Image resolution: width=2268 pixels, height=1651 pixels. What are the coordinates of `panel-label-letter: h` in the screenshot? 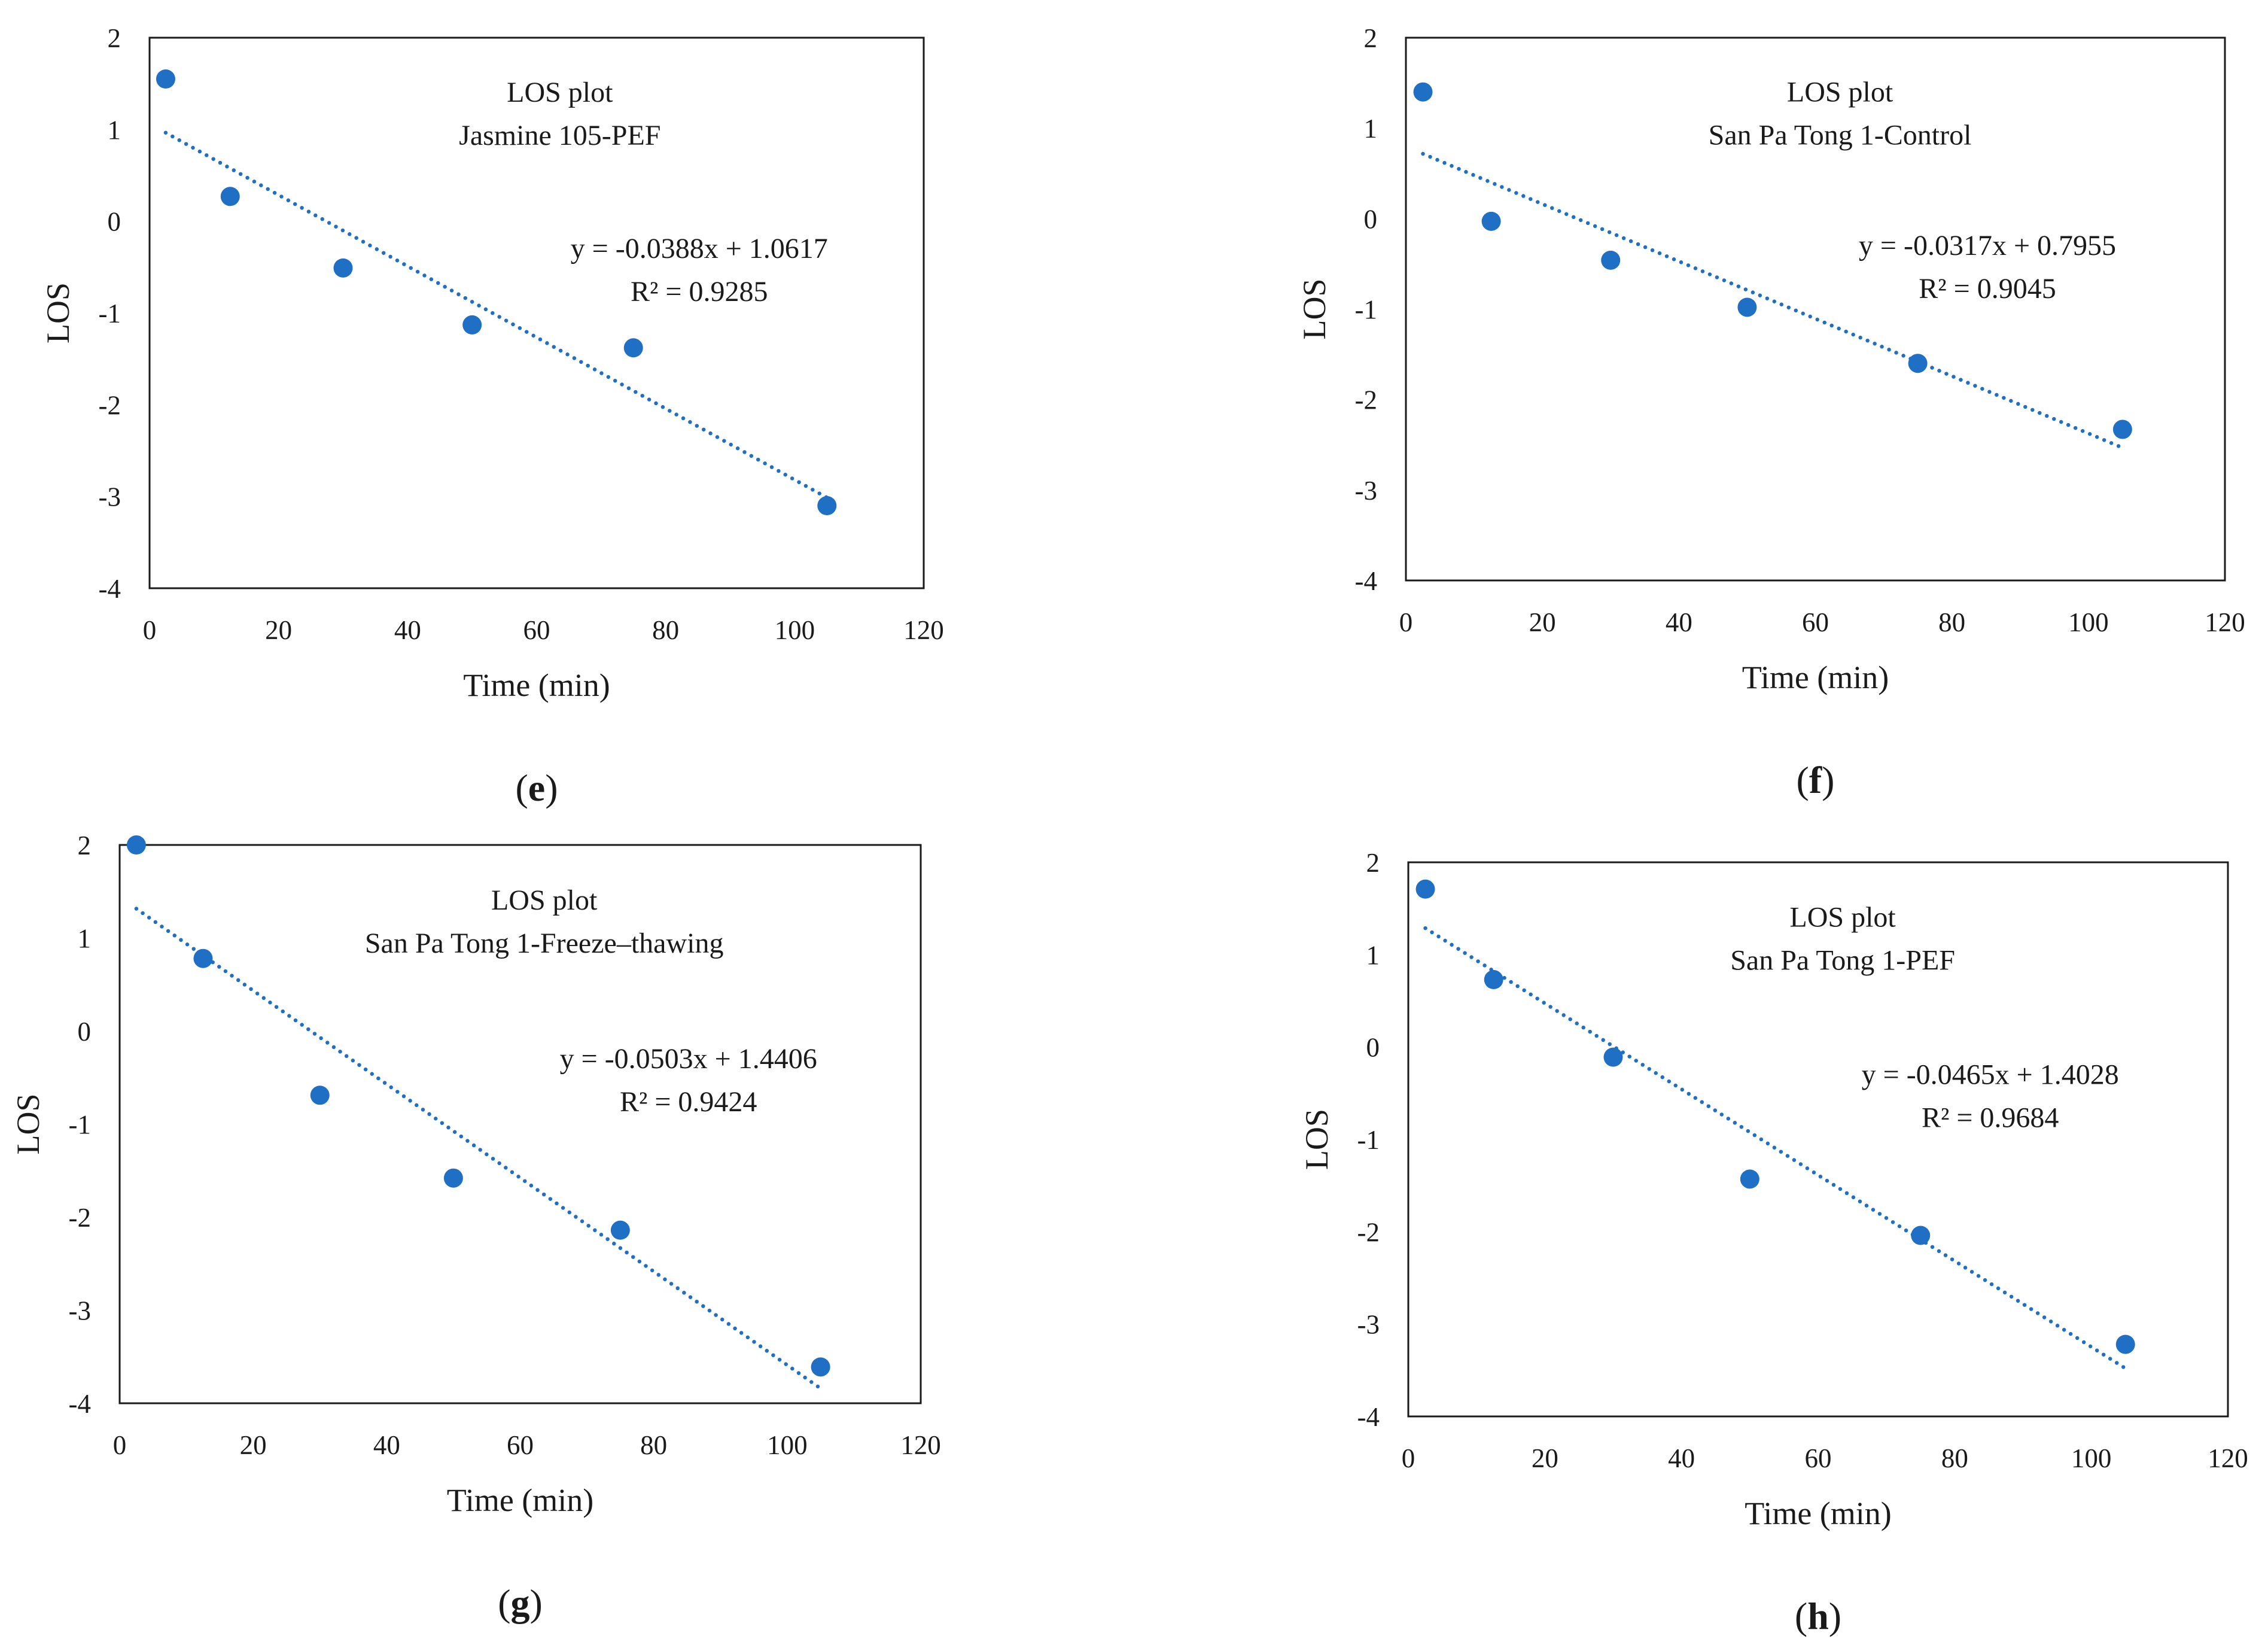 It's located at (1818, 1616).